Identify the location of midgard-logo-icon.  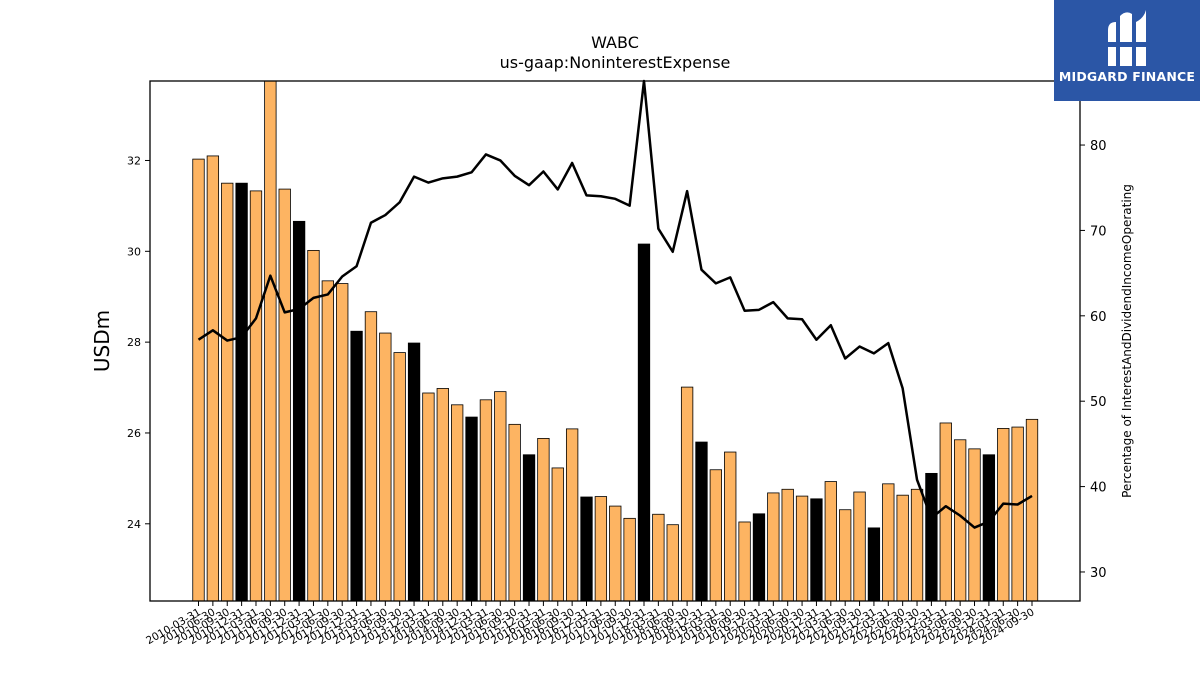
(1127, 38).